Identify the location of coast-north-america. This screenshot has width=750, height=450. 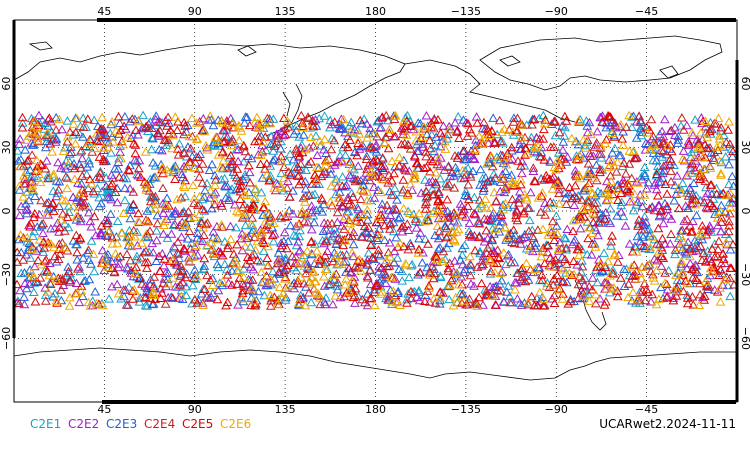
(490, 91).